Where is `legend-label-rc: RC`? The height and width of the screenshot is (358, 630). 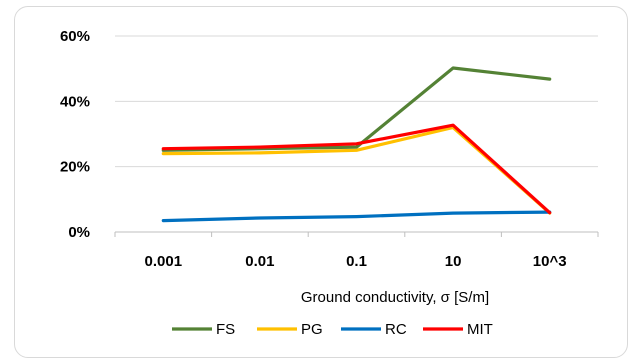 legend-label-rc: RC is located at coordinates (396, 329).